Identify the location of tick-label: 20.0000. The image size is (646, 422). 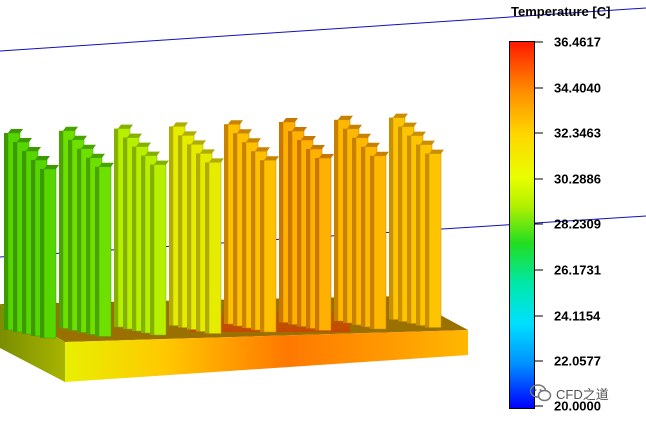
(577, 406).